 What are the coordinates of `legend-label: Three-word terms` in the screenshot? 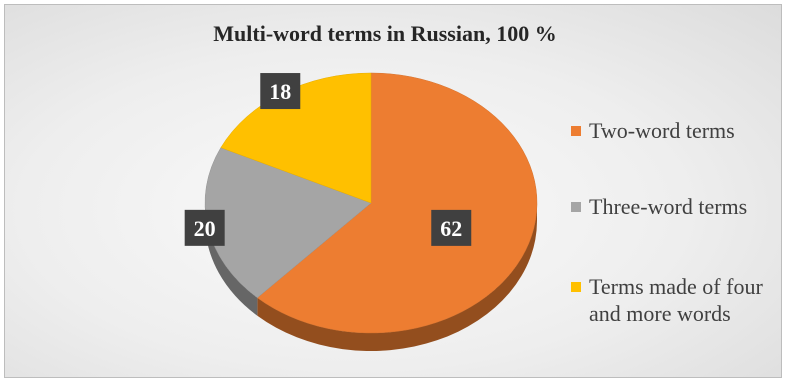 It's located at (668, 206).